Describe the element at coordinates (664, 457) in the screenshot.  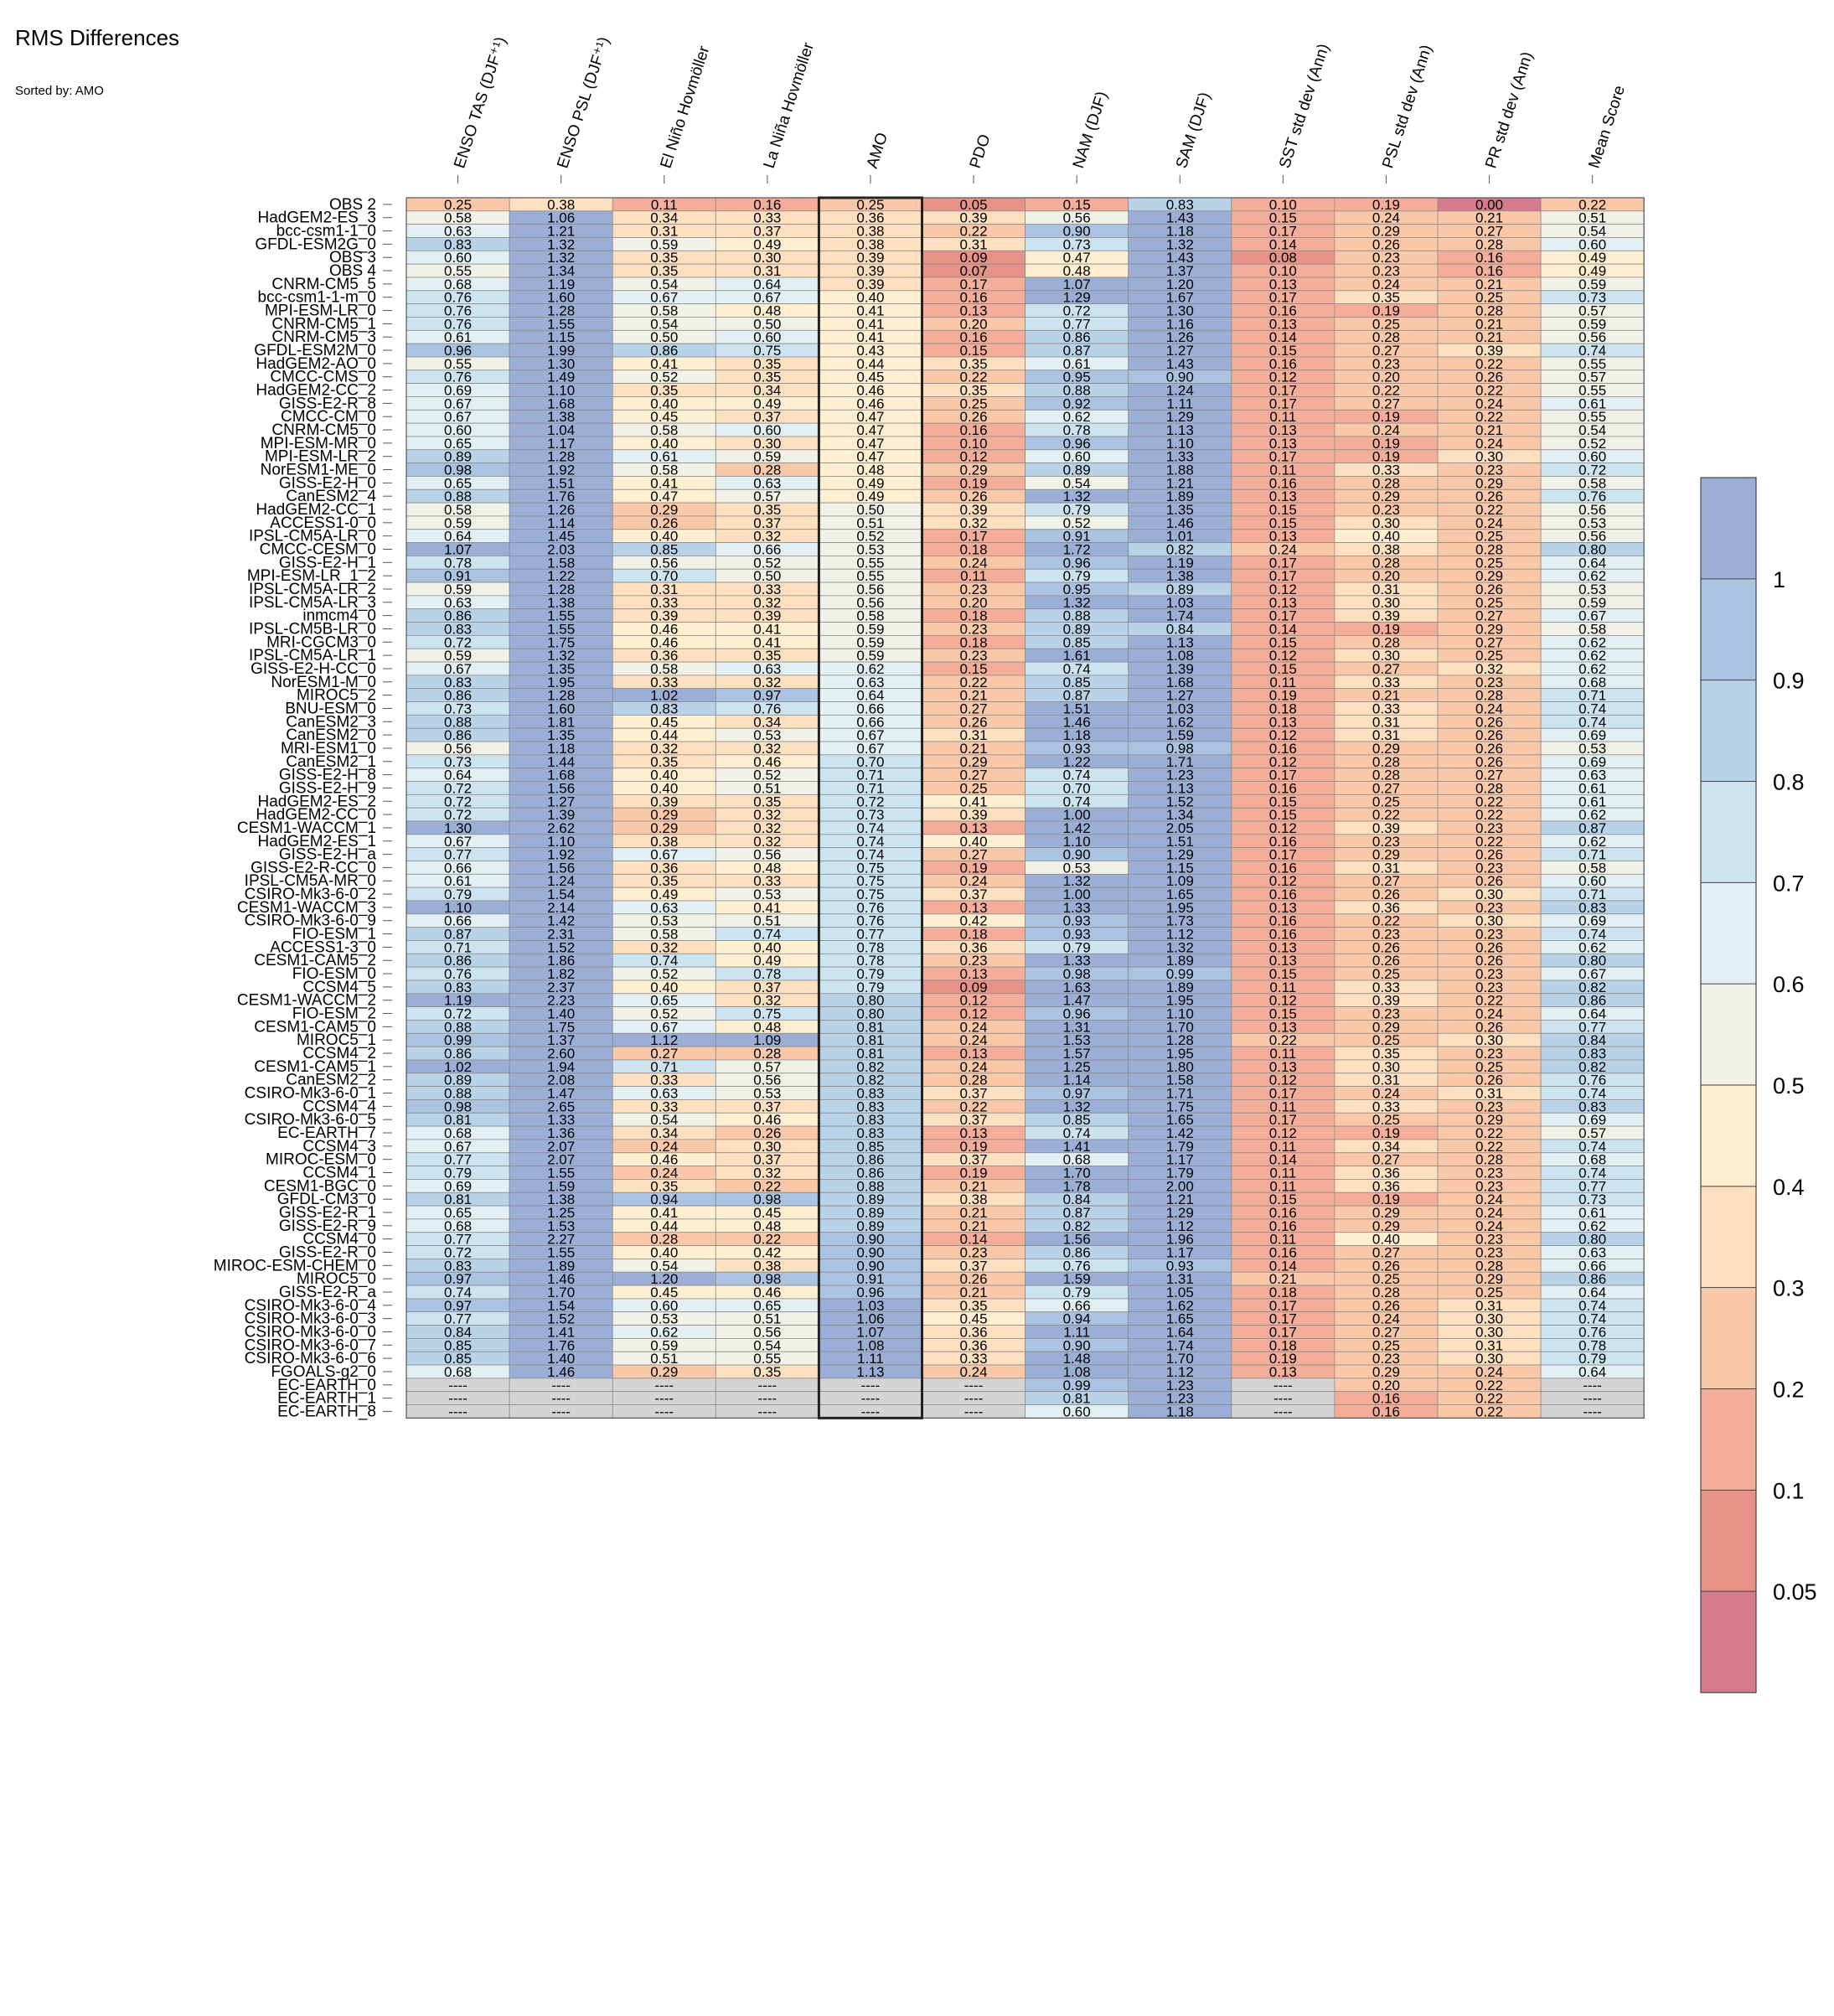
I see `cell-value: 0.61` at that location.